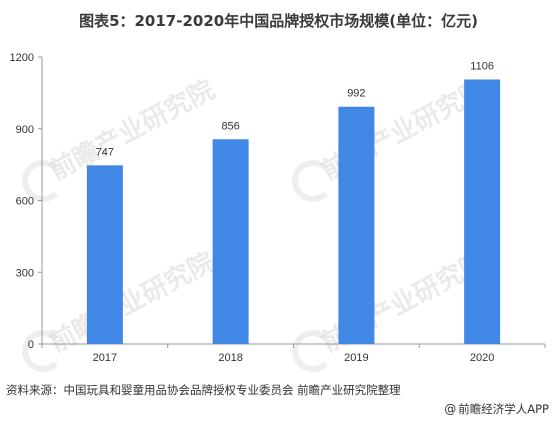 This screenshot has width=557, height=423. I want to click on brand-label: 前瞻经济学人APP, so click(503, 409).